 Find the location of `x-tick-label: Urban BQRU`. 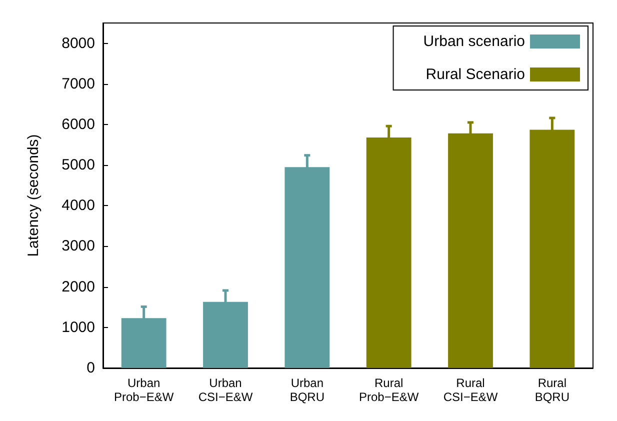

x-tick-label: Urban BQRU is located at coordinates (307, 390).